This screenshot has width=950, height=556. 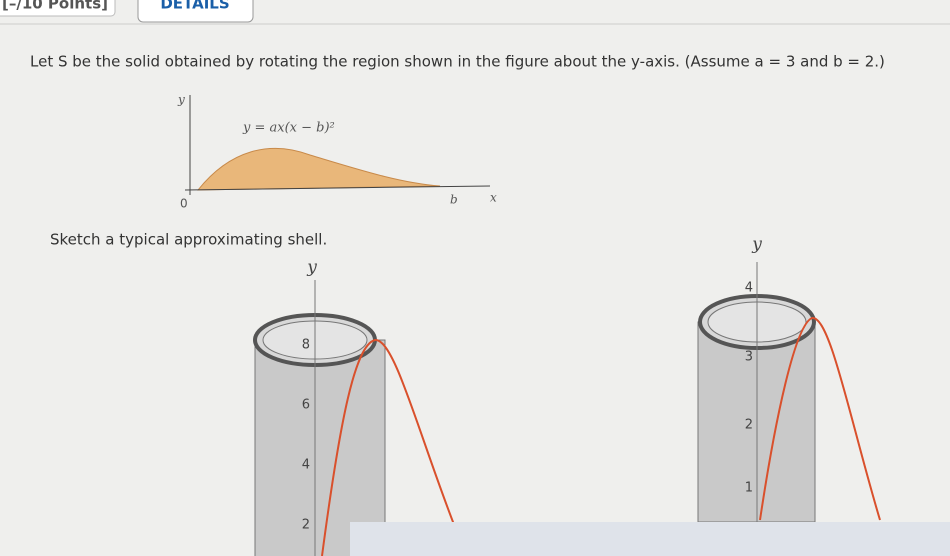 What do you see at coordinates (184, 204) in the screenshot?
I see `origin-label: 0` at bounding box center [184, 204].